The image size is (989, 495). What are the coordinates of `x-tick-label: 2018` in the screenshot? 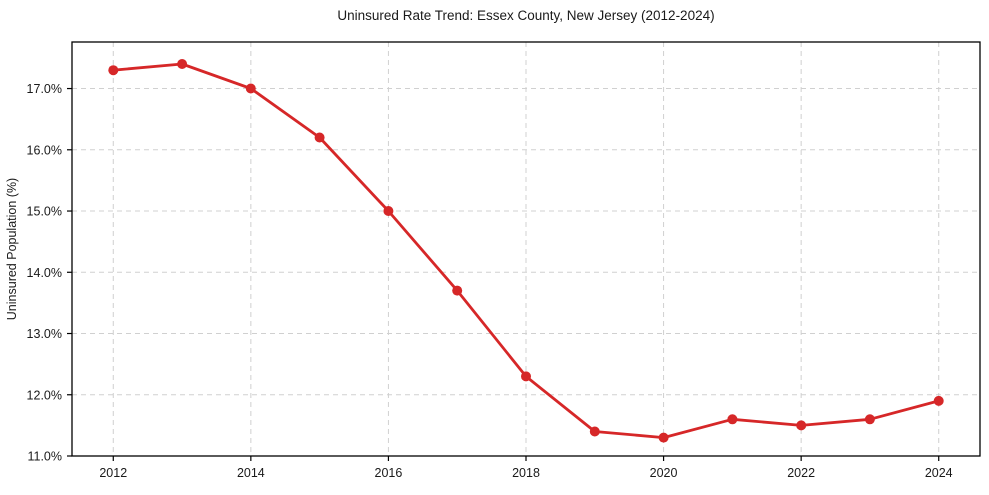 It's located at (526, 473).